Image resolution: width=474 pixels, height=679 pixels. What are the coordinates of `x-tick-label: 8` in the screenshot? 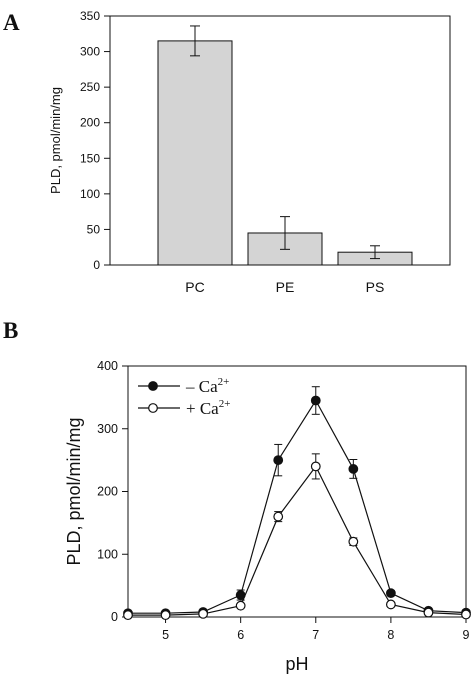 It's located at (390, 635).